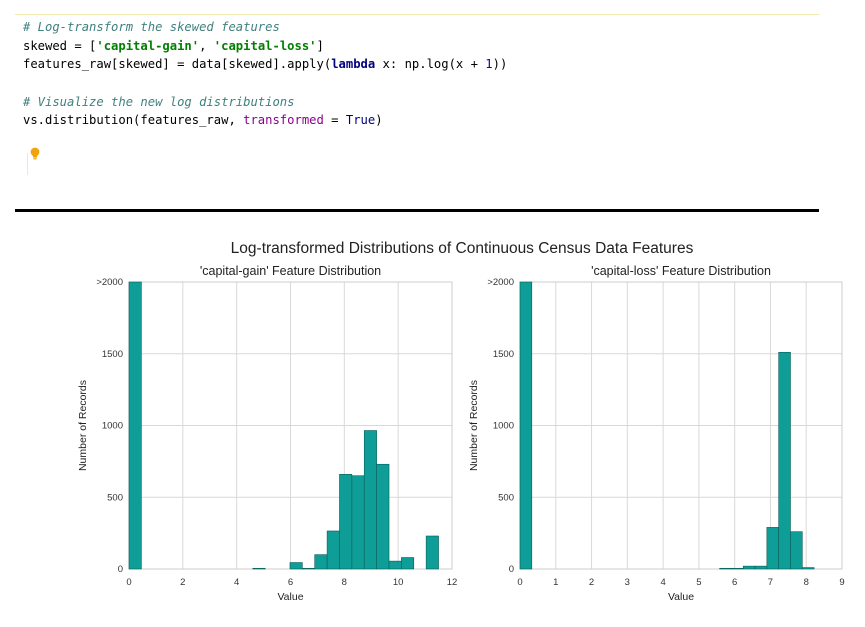  I want to click on x-tick-label: 12, so click(452, 582).